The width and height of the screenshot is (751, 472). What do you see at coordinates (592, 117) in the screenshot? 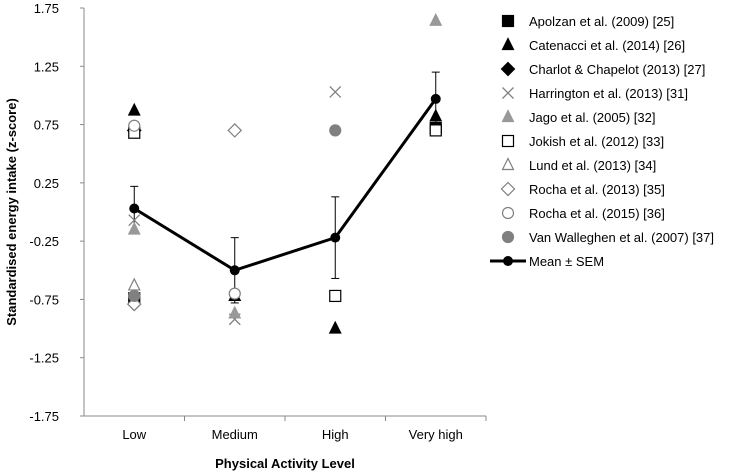
I see `legend-label: Jago et al. (2005) [32]` at bounding box center [592, 117].